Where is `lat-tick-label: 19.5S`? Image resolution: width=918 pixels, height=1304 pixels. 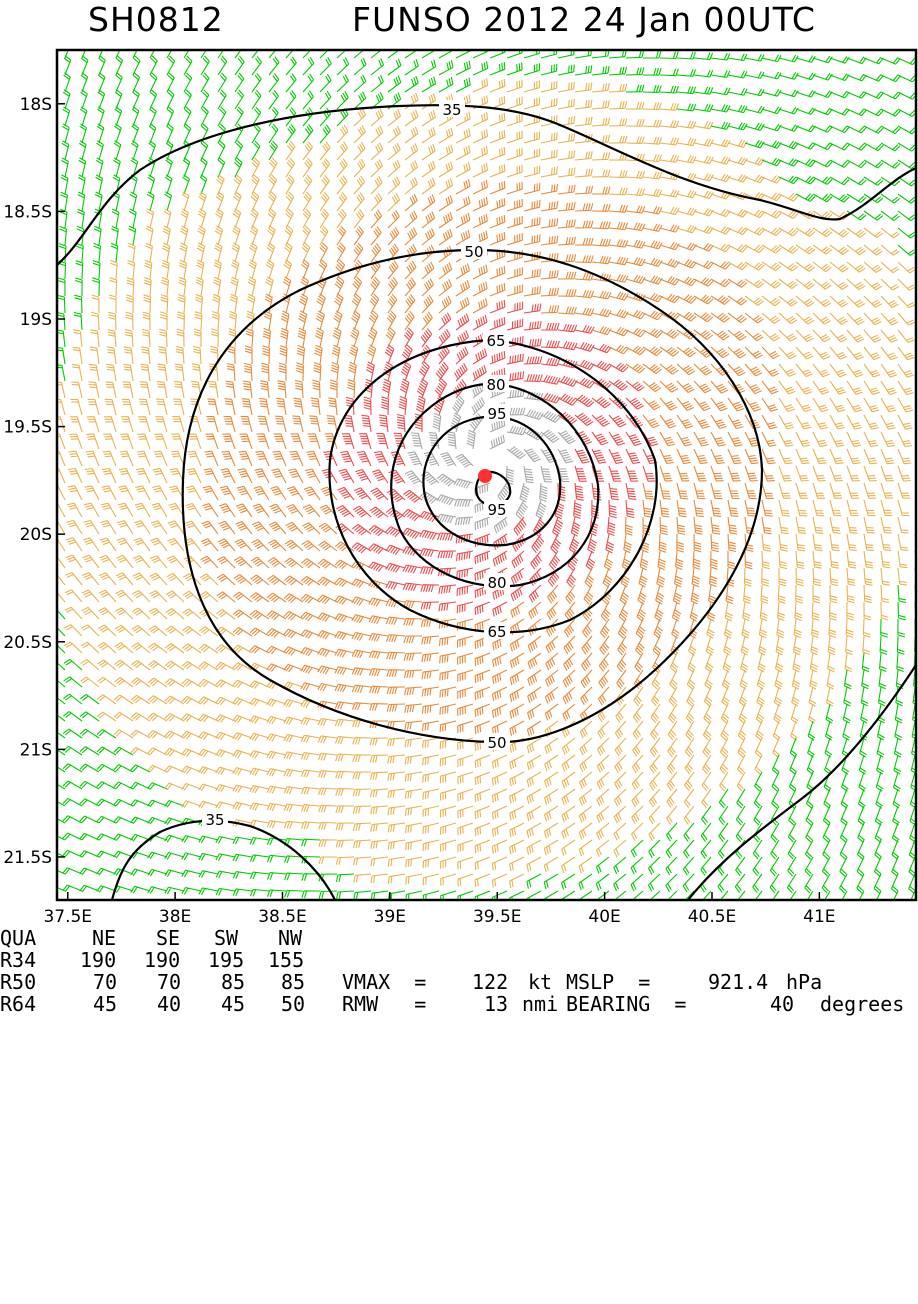 lat-tick-label: 19.5S is located at coordinates (27, 428).